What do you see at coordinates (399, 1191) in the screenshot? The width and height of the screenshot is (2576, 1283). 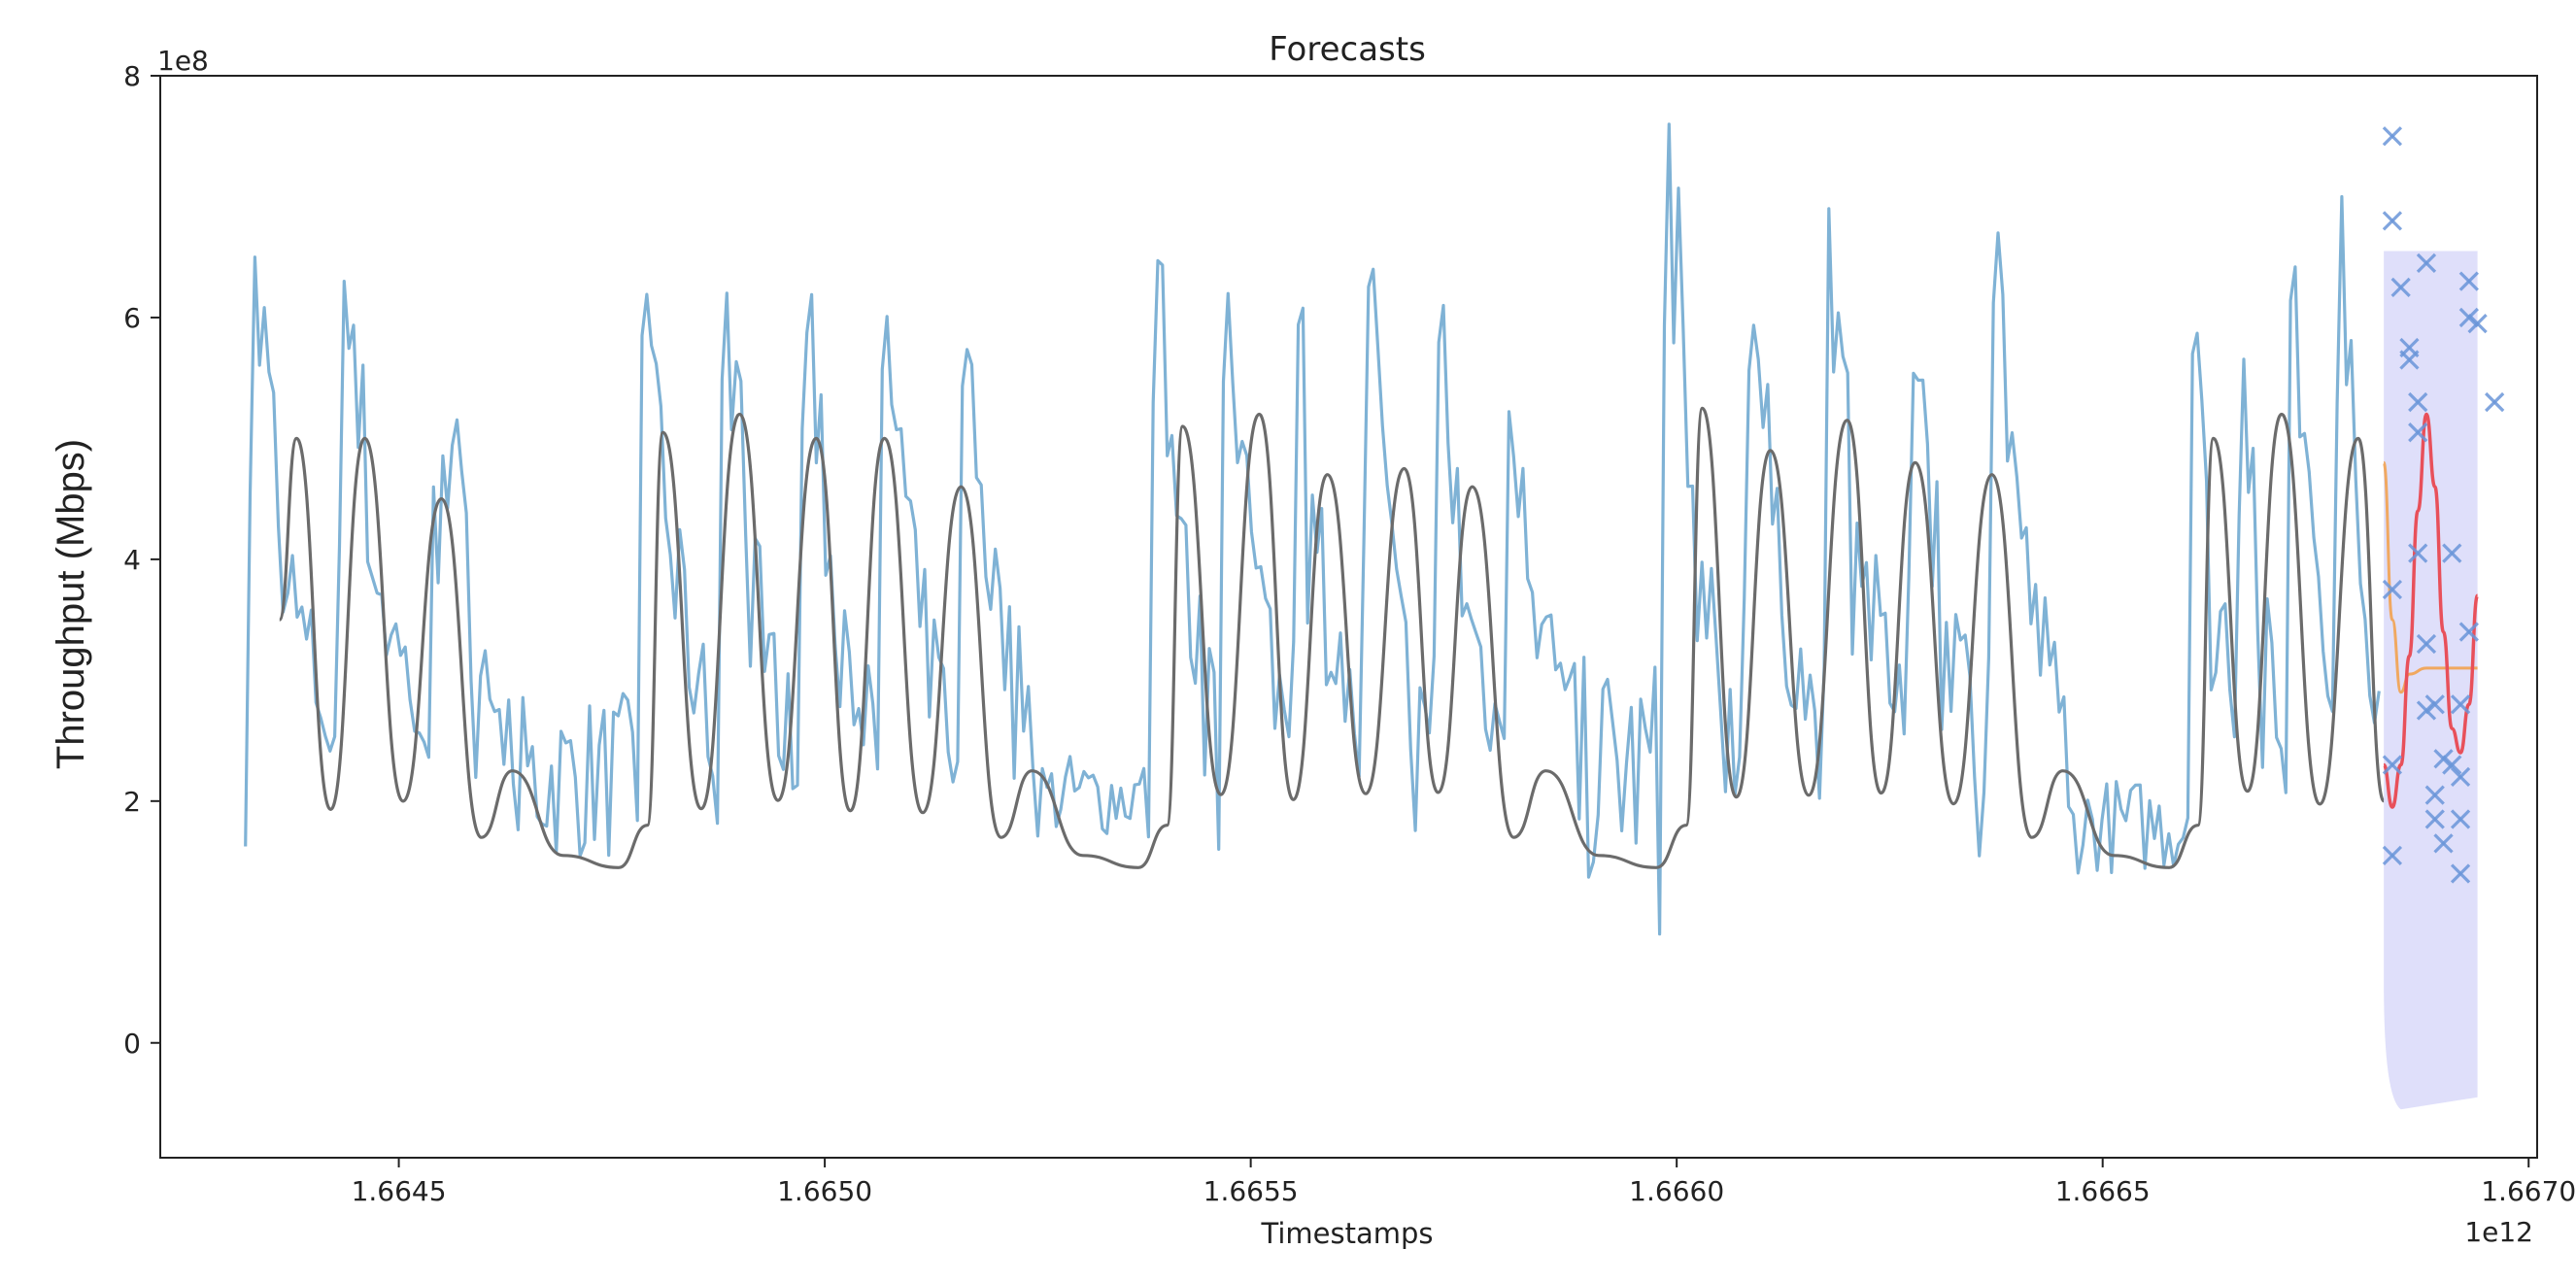 I see `x-tick-label: 1.6645` at bounding box center [399, 1191].